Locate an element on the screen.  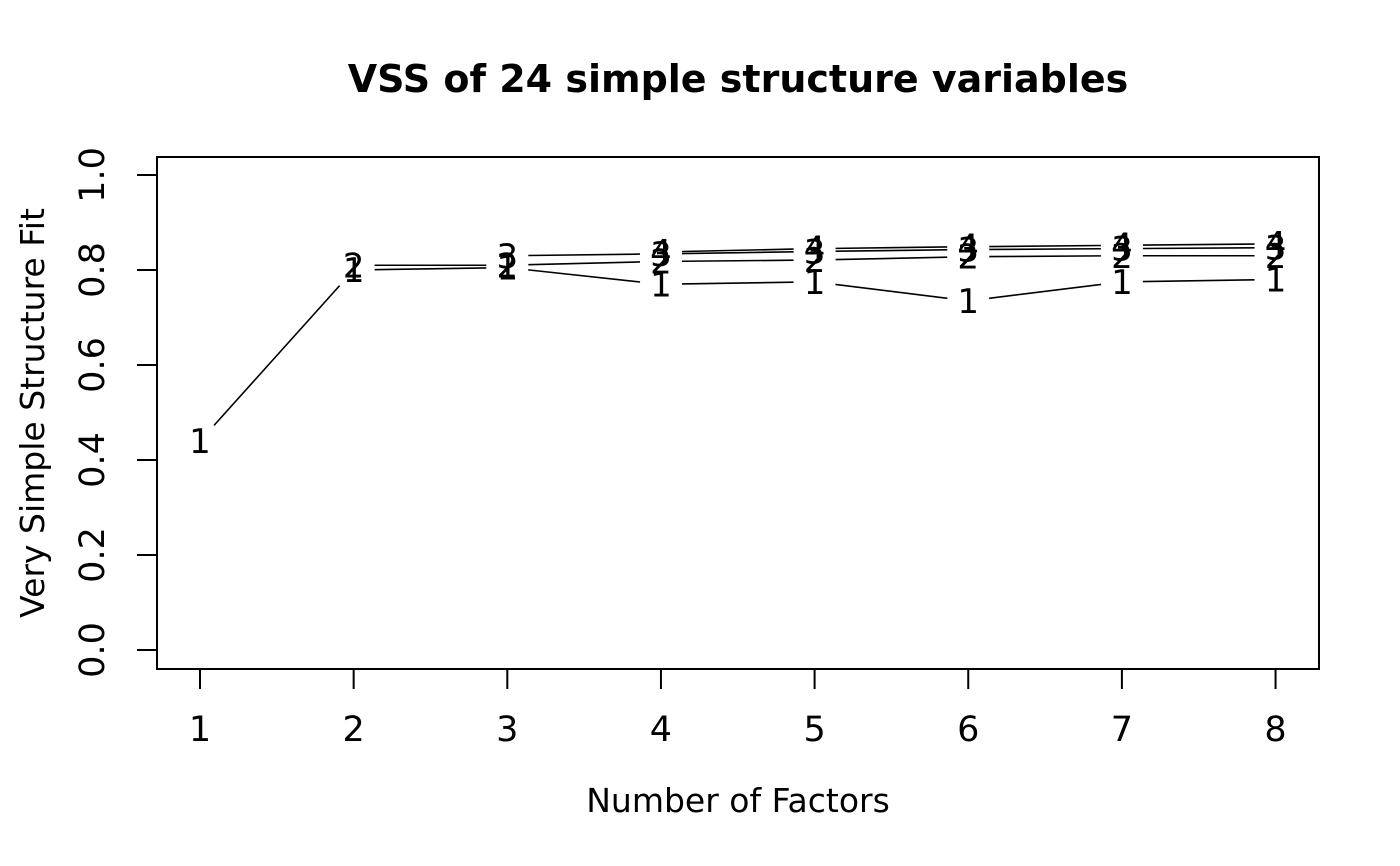
x-tick-label: 3 is located at coordinates (507, 730).